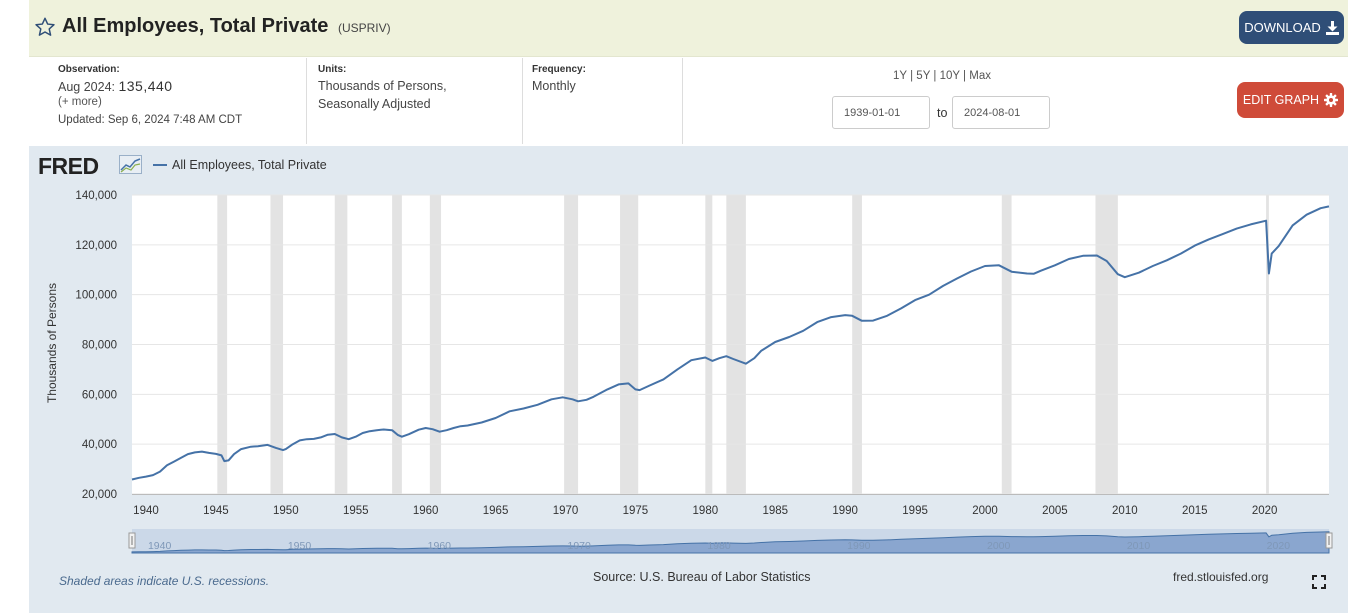 Image resolution: width=1361 pixels, height=613 pixels. I want to click on page-title: All Employees, Total Private (USPRIV), so click(226, 26).